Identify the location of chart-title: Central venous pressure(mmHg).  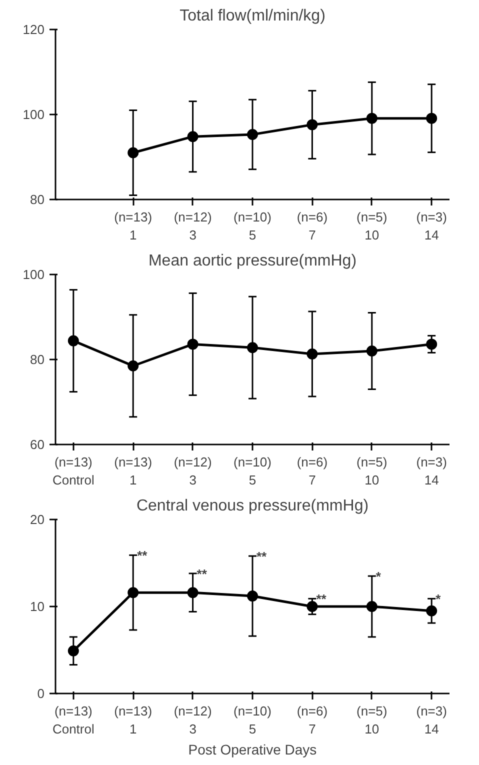
(252, 506).